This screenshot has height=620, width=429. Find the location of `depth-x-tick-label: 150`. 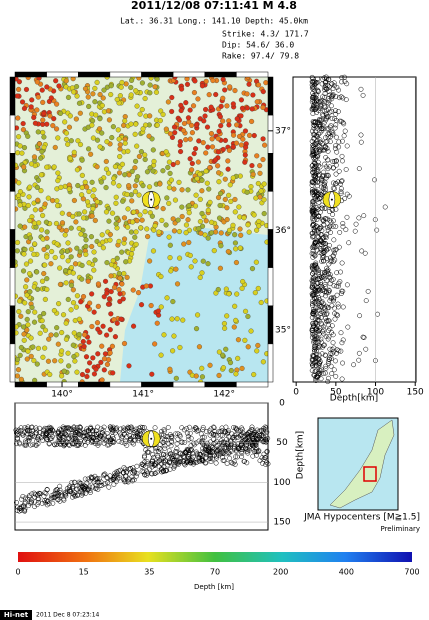

depth-x-tick-label: 150 is located at coordinates (415, 393).